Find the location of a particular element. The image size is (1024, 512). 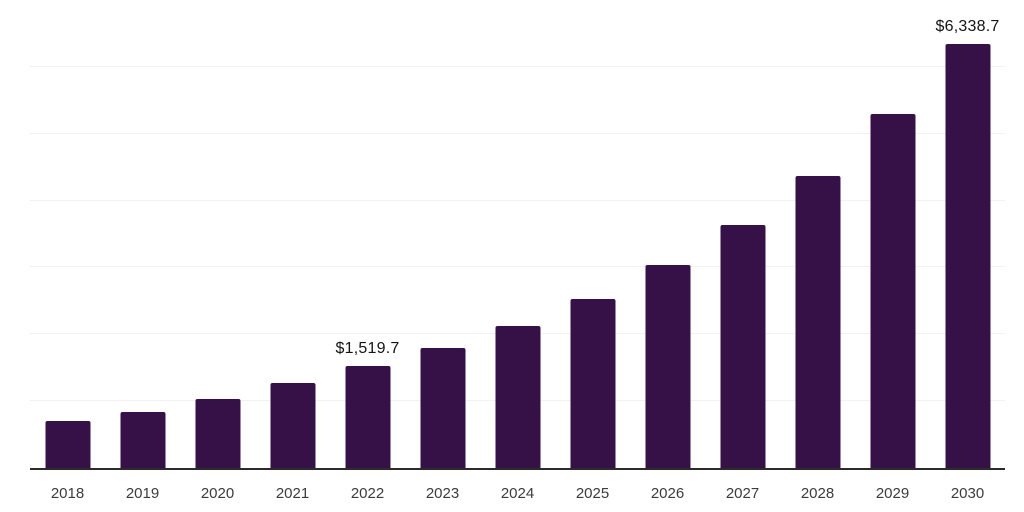

x-tick-label-2020: 2020 is located at coordinates (217, 493).